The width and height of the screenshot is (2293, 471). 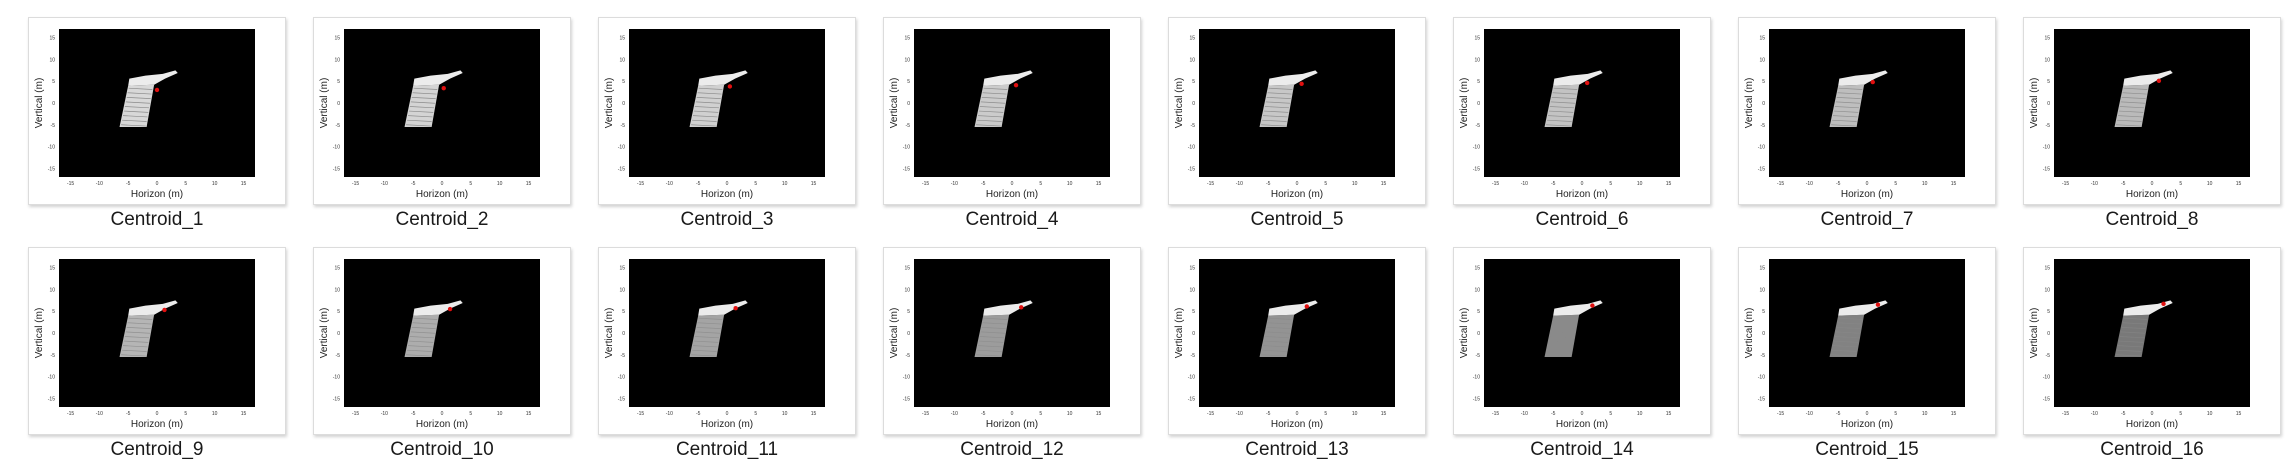 What do you see at coordinates (1297, 103) in the screenshot?
I see `plot-area` at bounding box center [1297, 103].